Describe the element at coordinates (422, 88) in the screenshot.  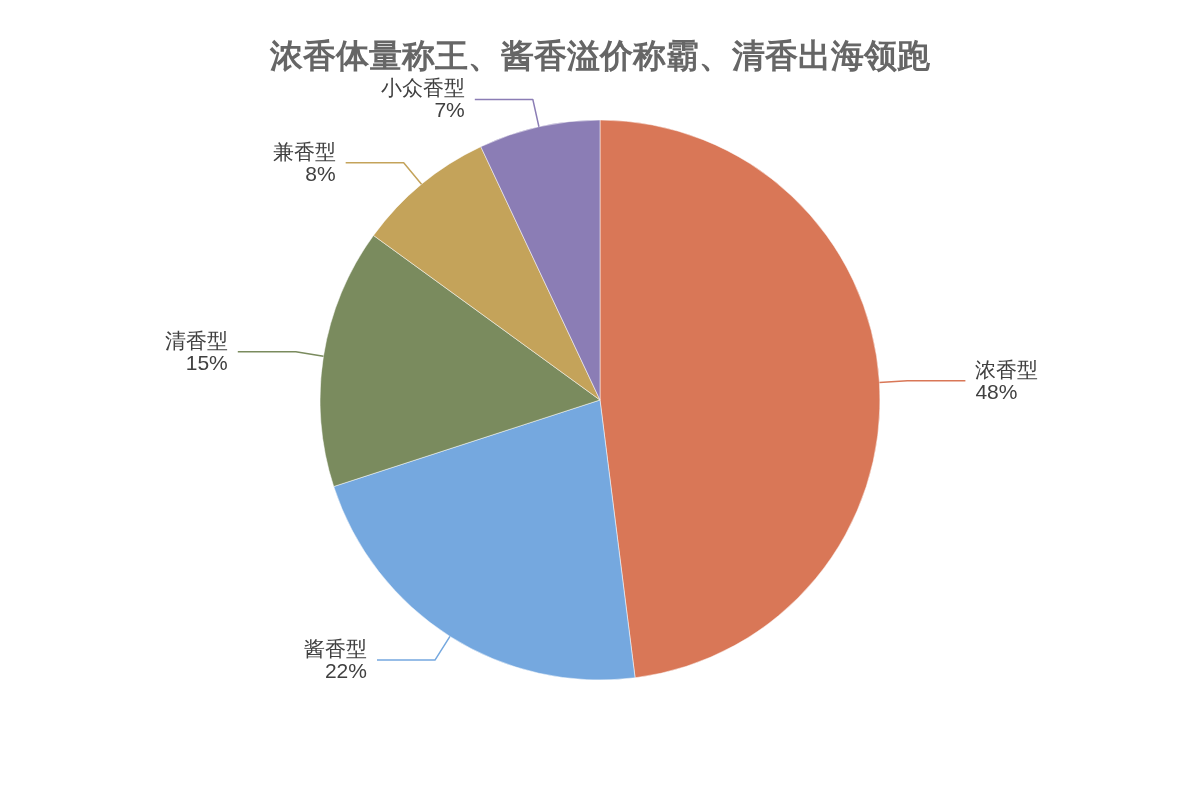
I see `slice-label: 小众香型` at that location.